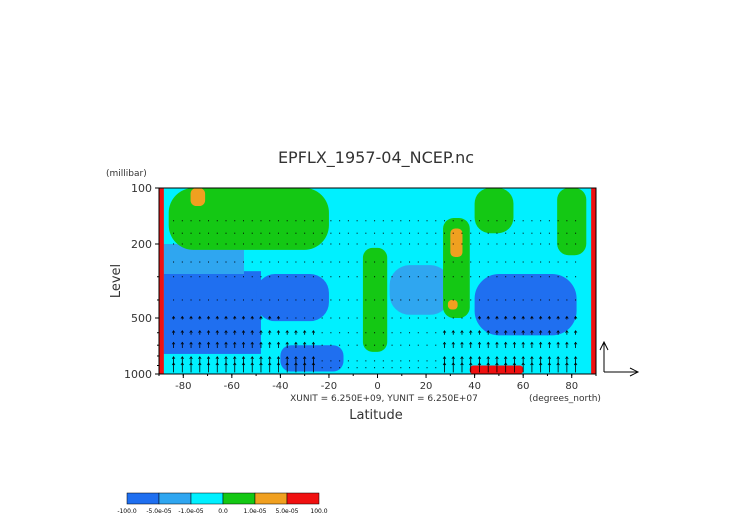 The height and width of the screenshot is (532, 752). I want to click on horizontal-arrowhead, so click(634, 372).